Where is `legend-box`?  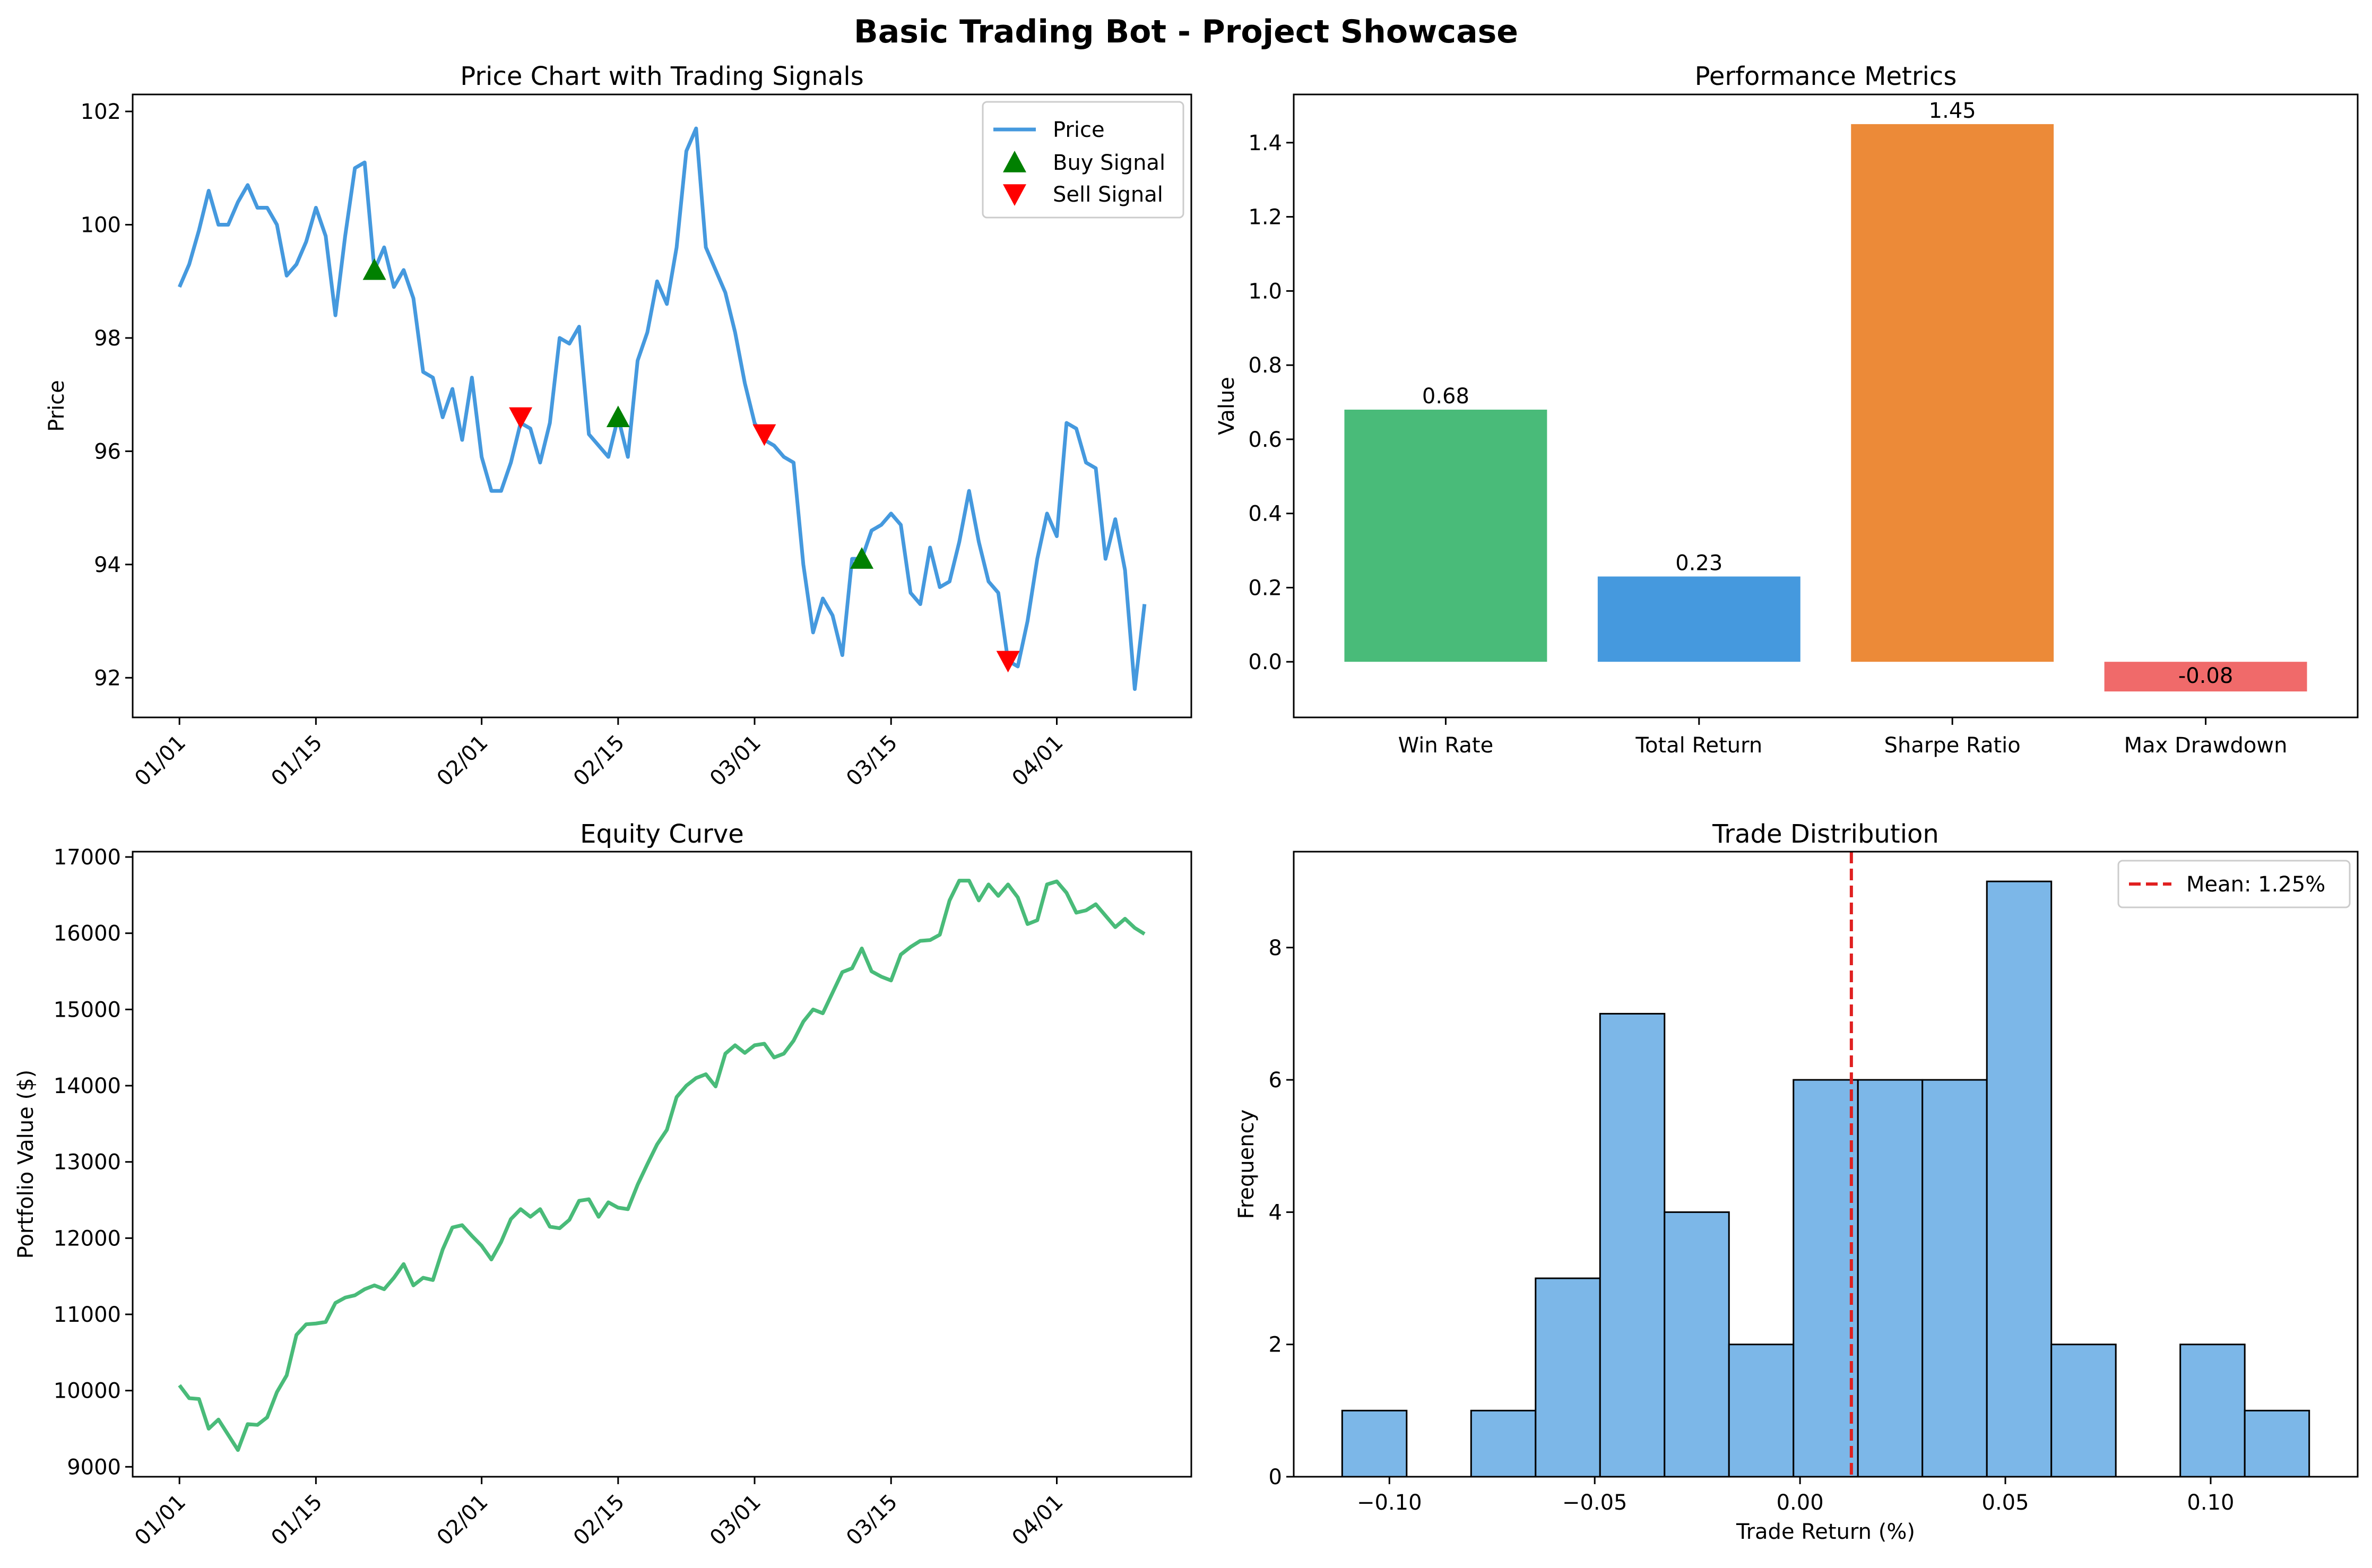 legend-box is located at coordinates (2234, 884).